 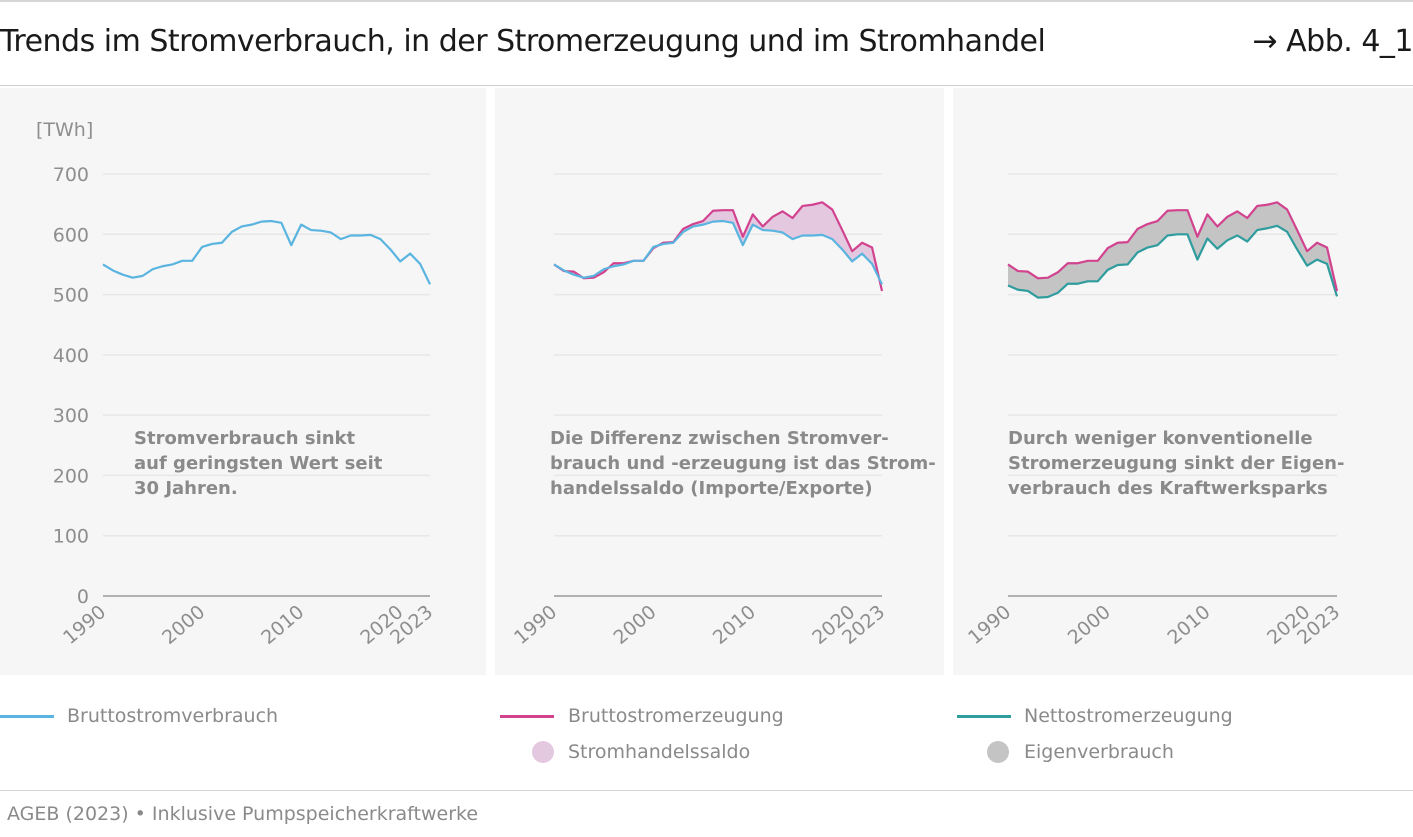 What do you see at coordinates (71, 356) in the screenshot?
I see `y-tick-label-400: 400` at bounding box center [71, 356].